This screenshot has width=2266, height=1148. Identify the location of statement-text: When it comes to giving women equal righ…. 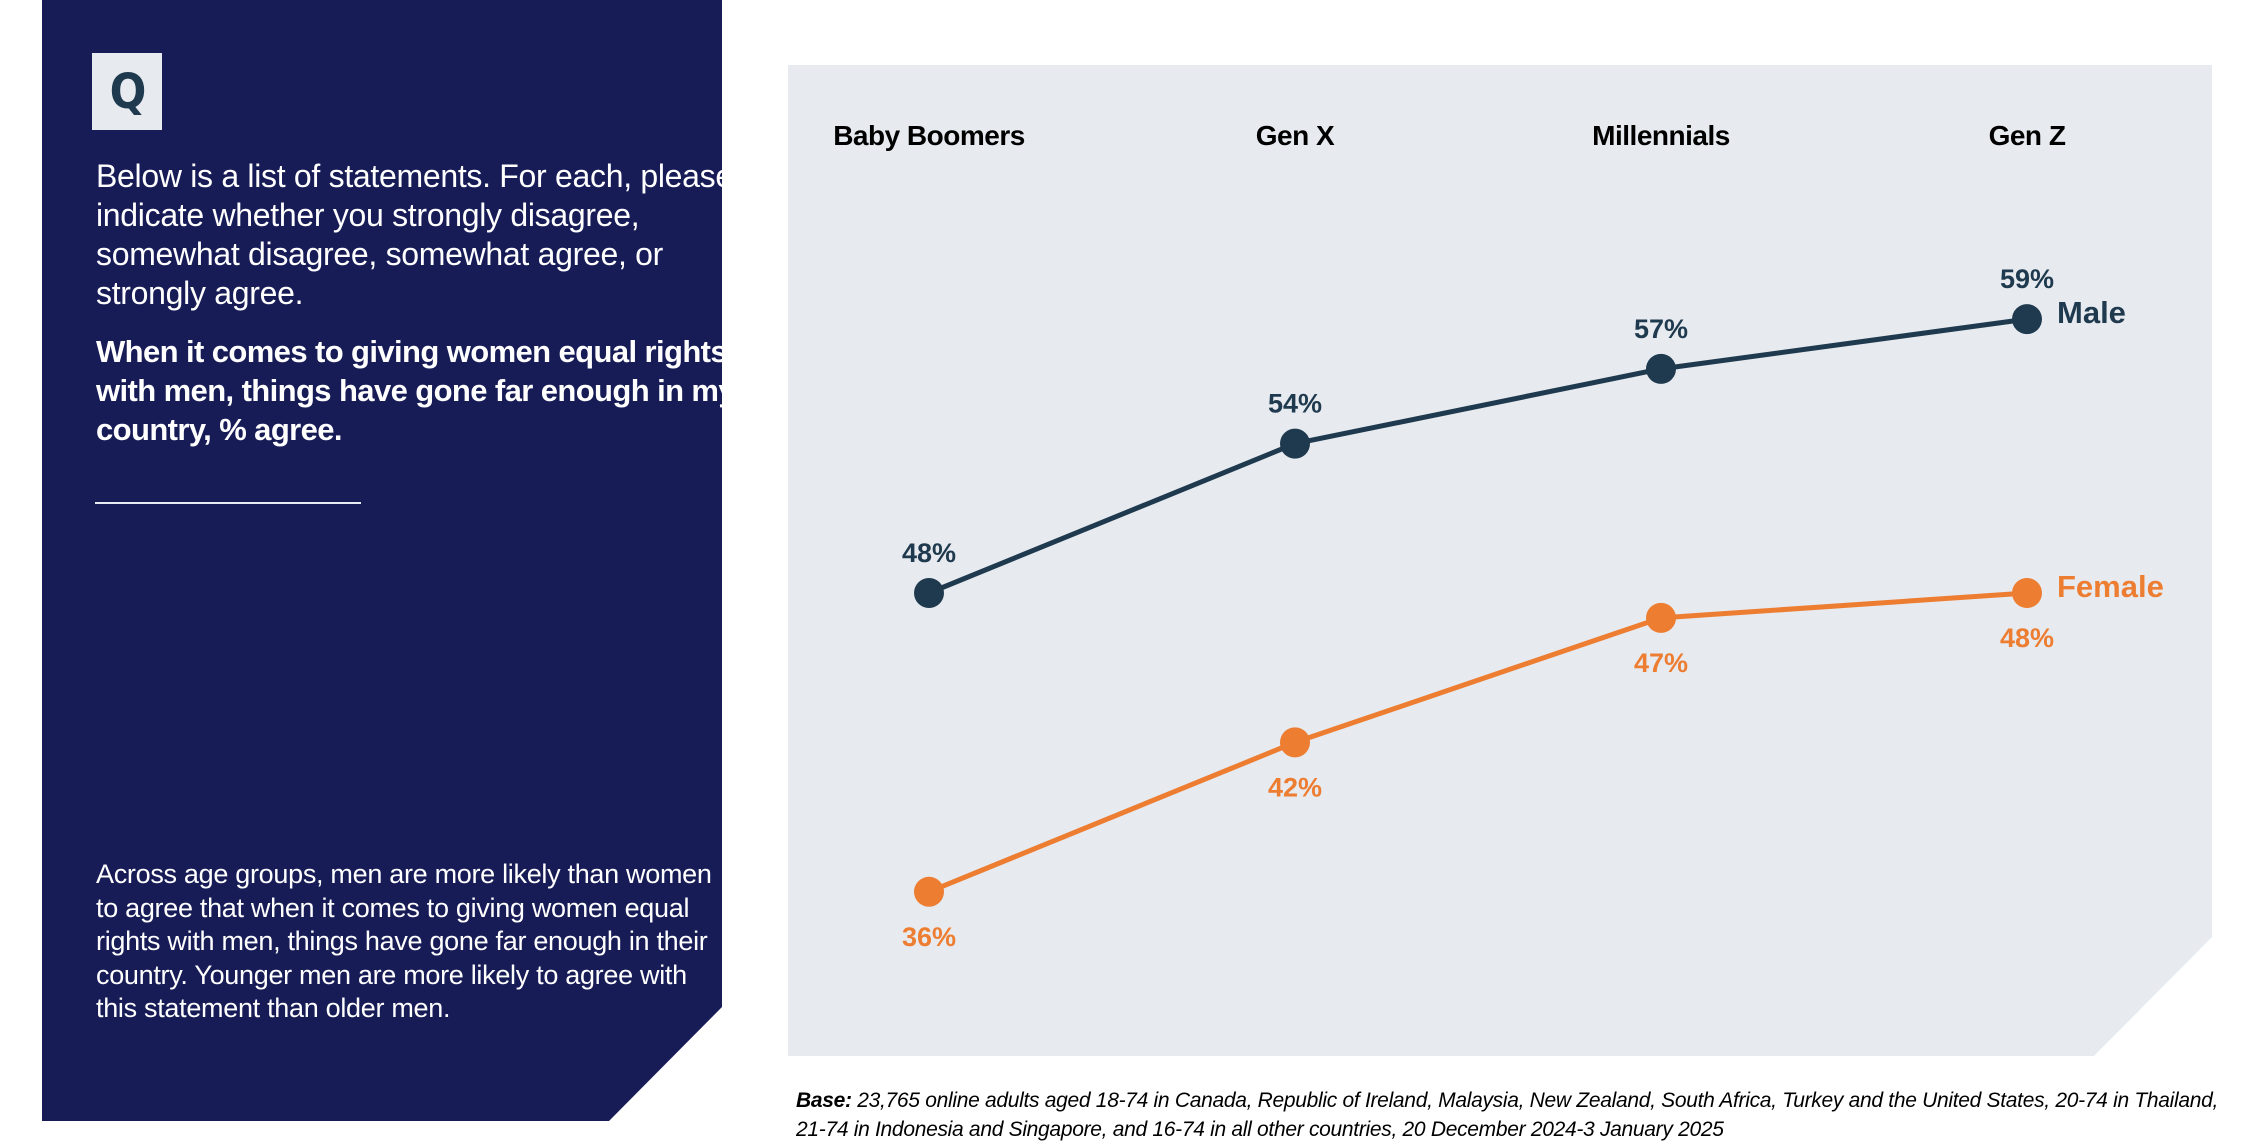
(416, 390).